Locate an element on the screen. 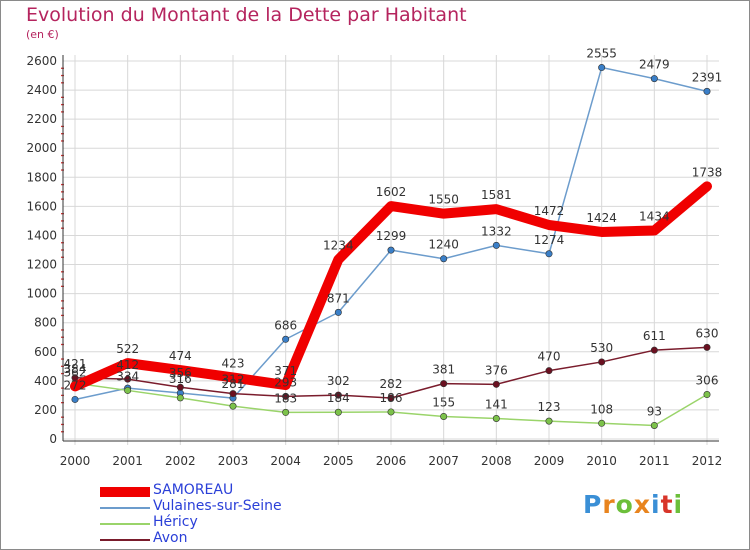  legend-item: Vulaines-sur-Seine is located at coordinates (230, 507).